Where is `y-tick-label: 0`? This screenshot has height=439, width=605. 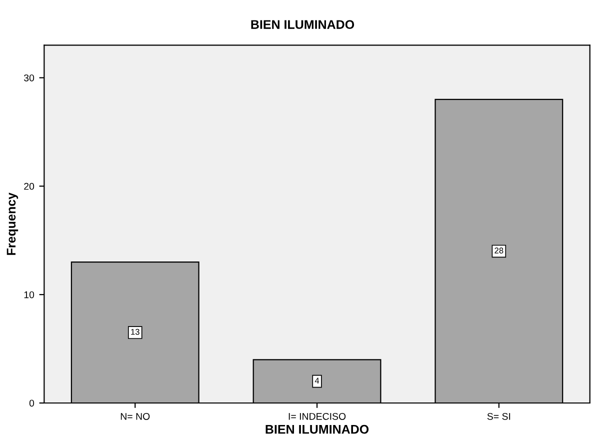 y-tick-label: 0 is located at coordinates (31, 403).